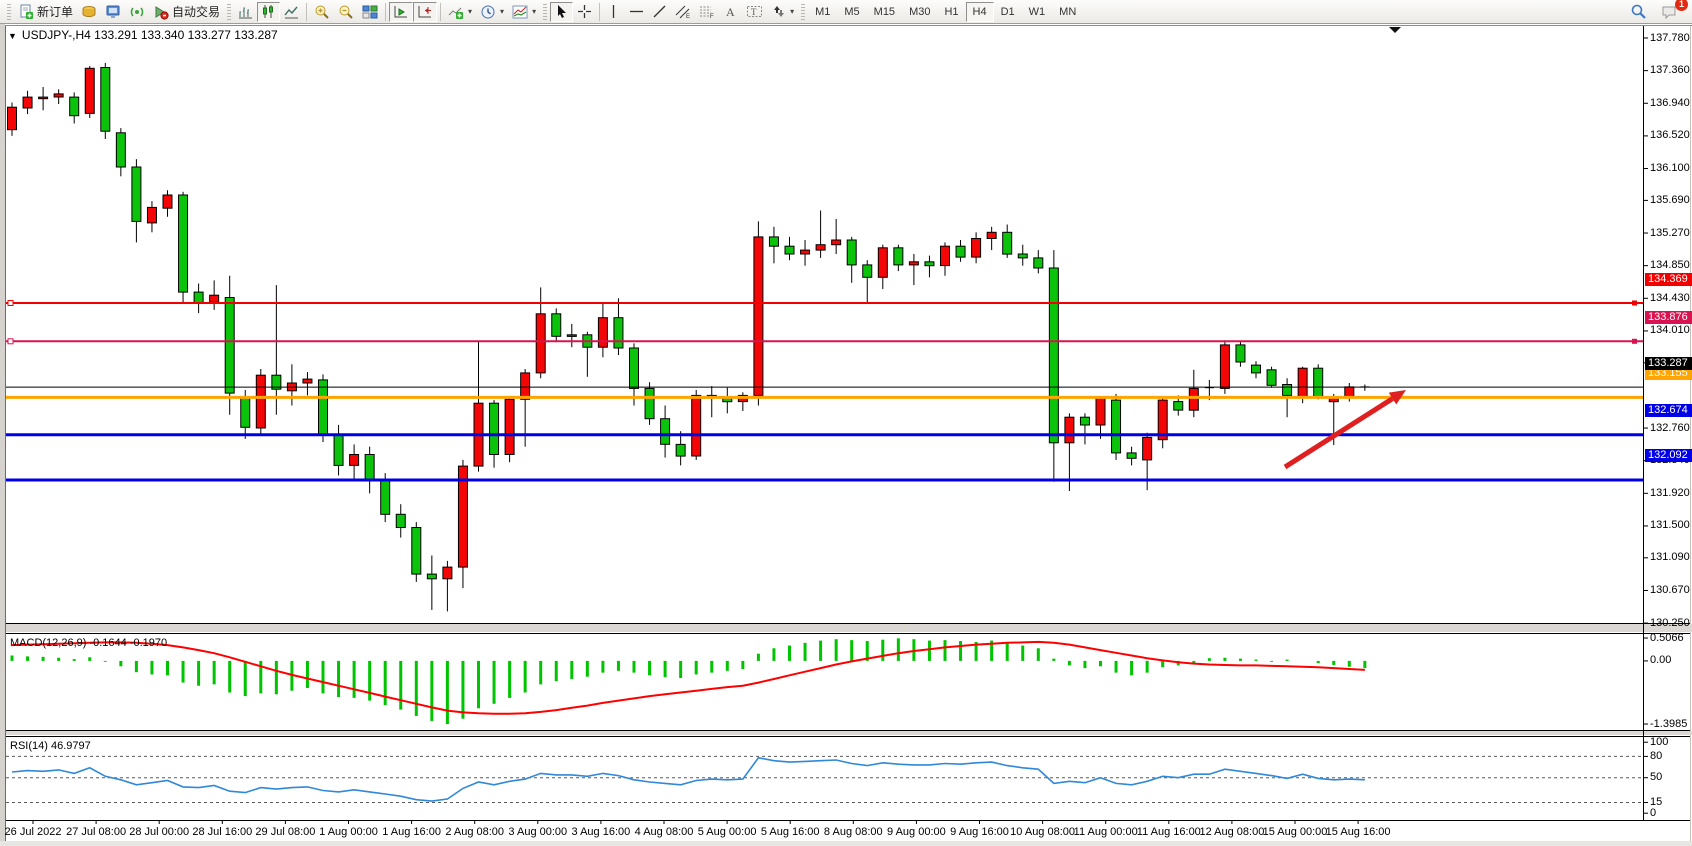 This screenshot has width=1692, height=846. I want to click on splitter-main-macd, so click(849, 628).